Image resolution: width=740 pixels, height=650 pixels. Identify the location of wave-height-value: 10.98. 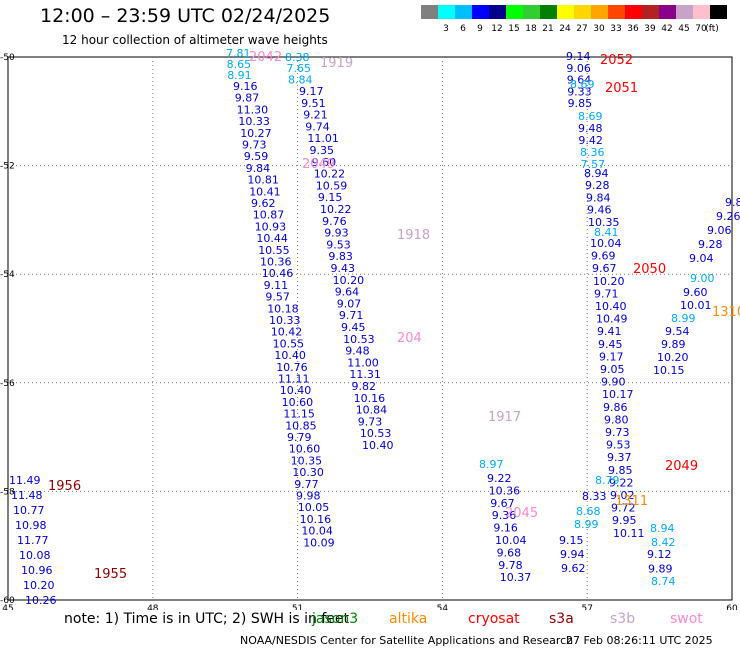
(31, 525).